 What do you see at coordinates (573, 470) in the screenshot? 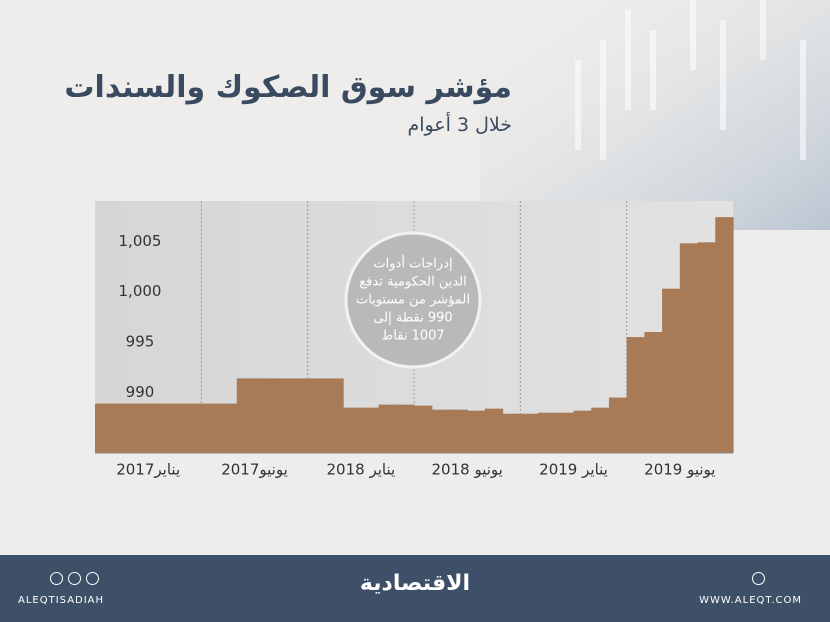
I see `x-tick-label: يناير 2019` at bounding box center [573, 470].